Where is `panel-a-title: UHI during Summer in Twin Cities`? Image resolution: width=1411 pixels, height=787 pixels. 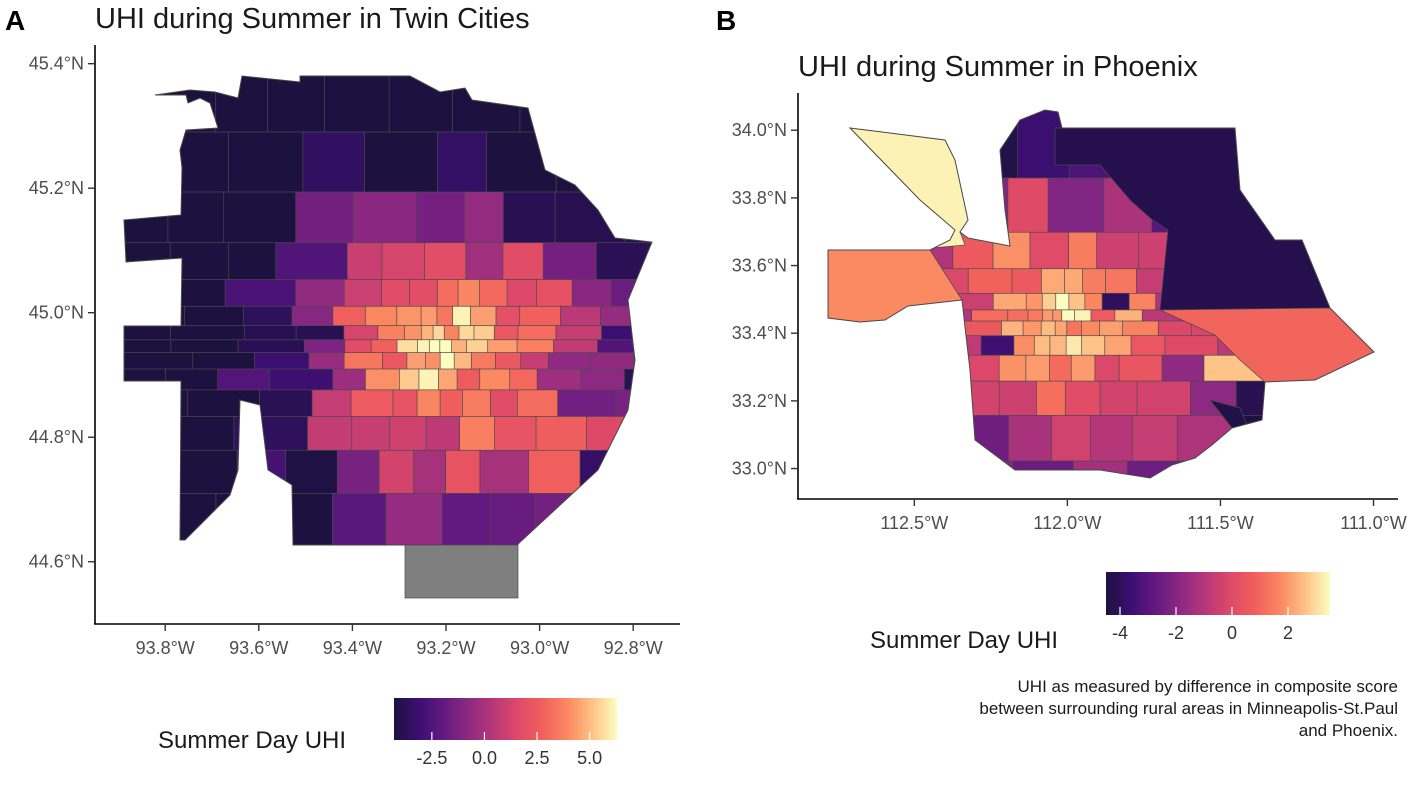 panel-a-title: UHI during Summer in Twin Cities is located at coordinates (312, 19).